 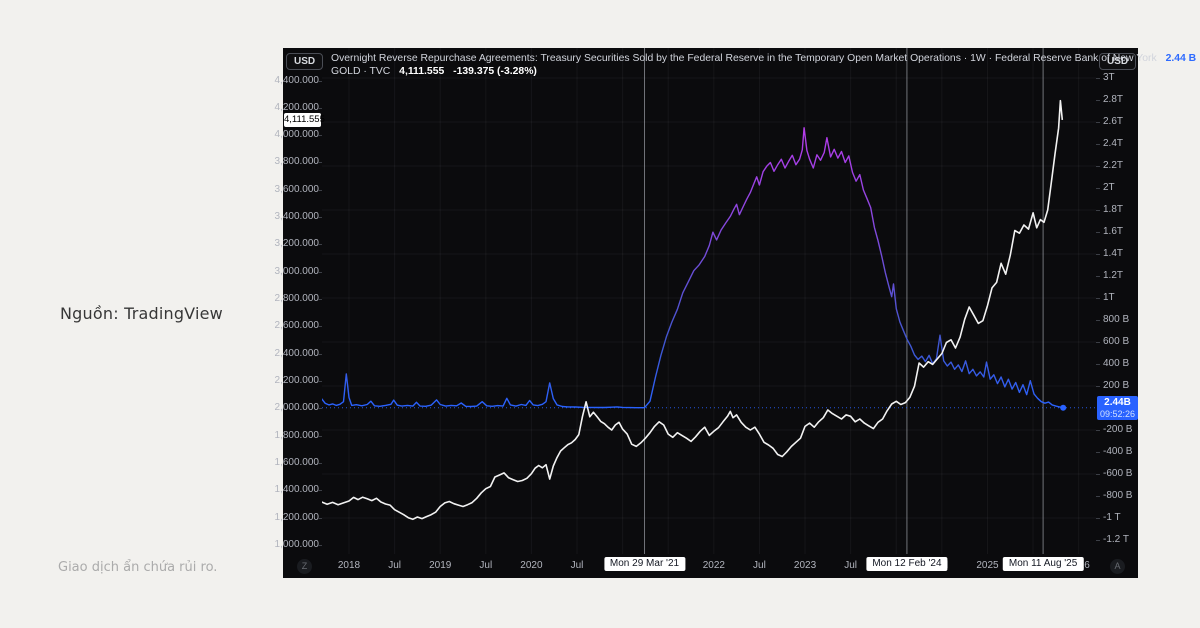 I want to click on timezone-button: Z, so click(x=304, y=566).